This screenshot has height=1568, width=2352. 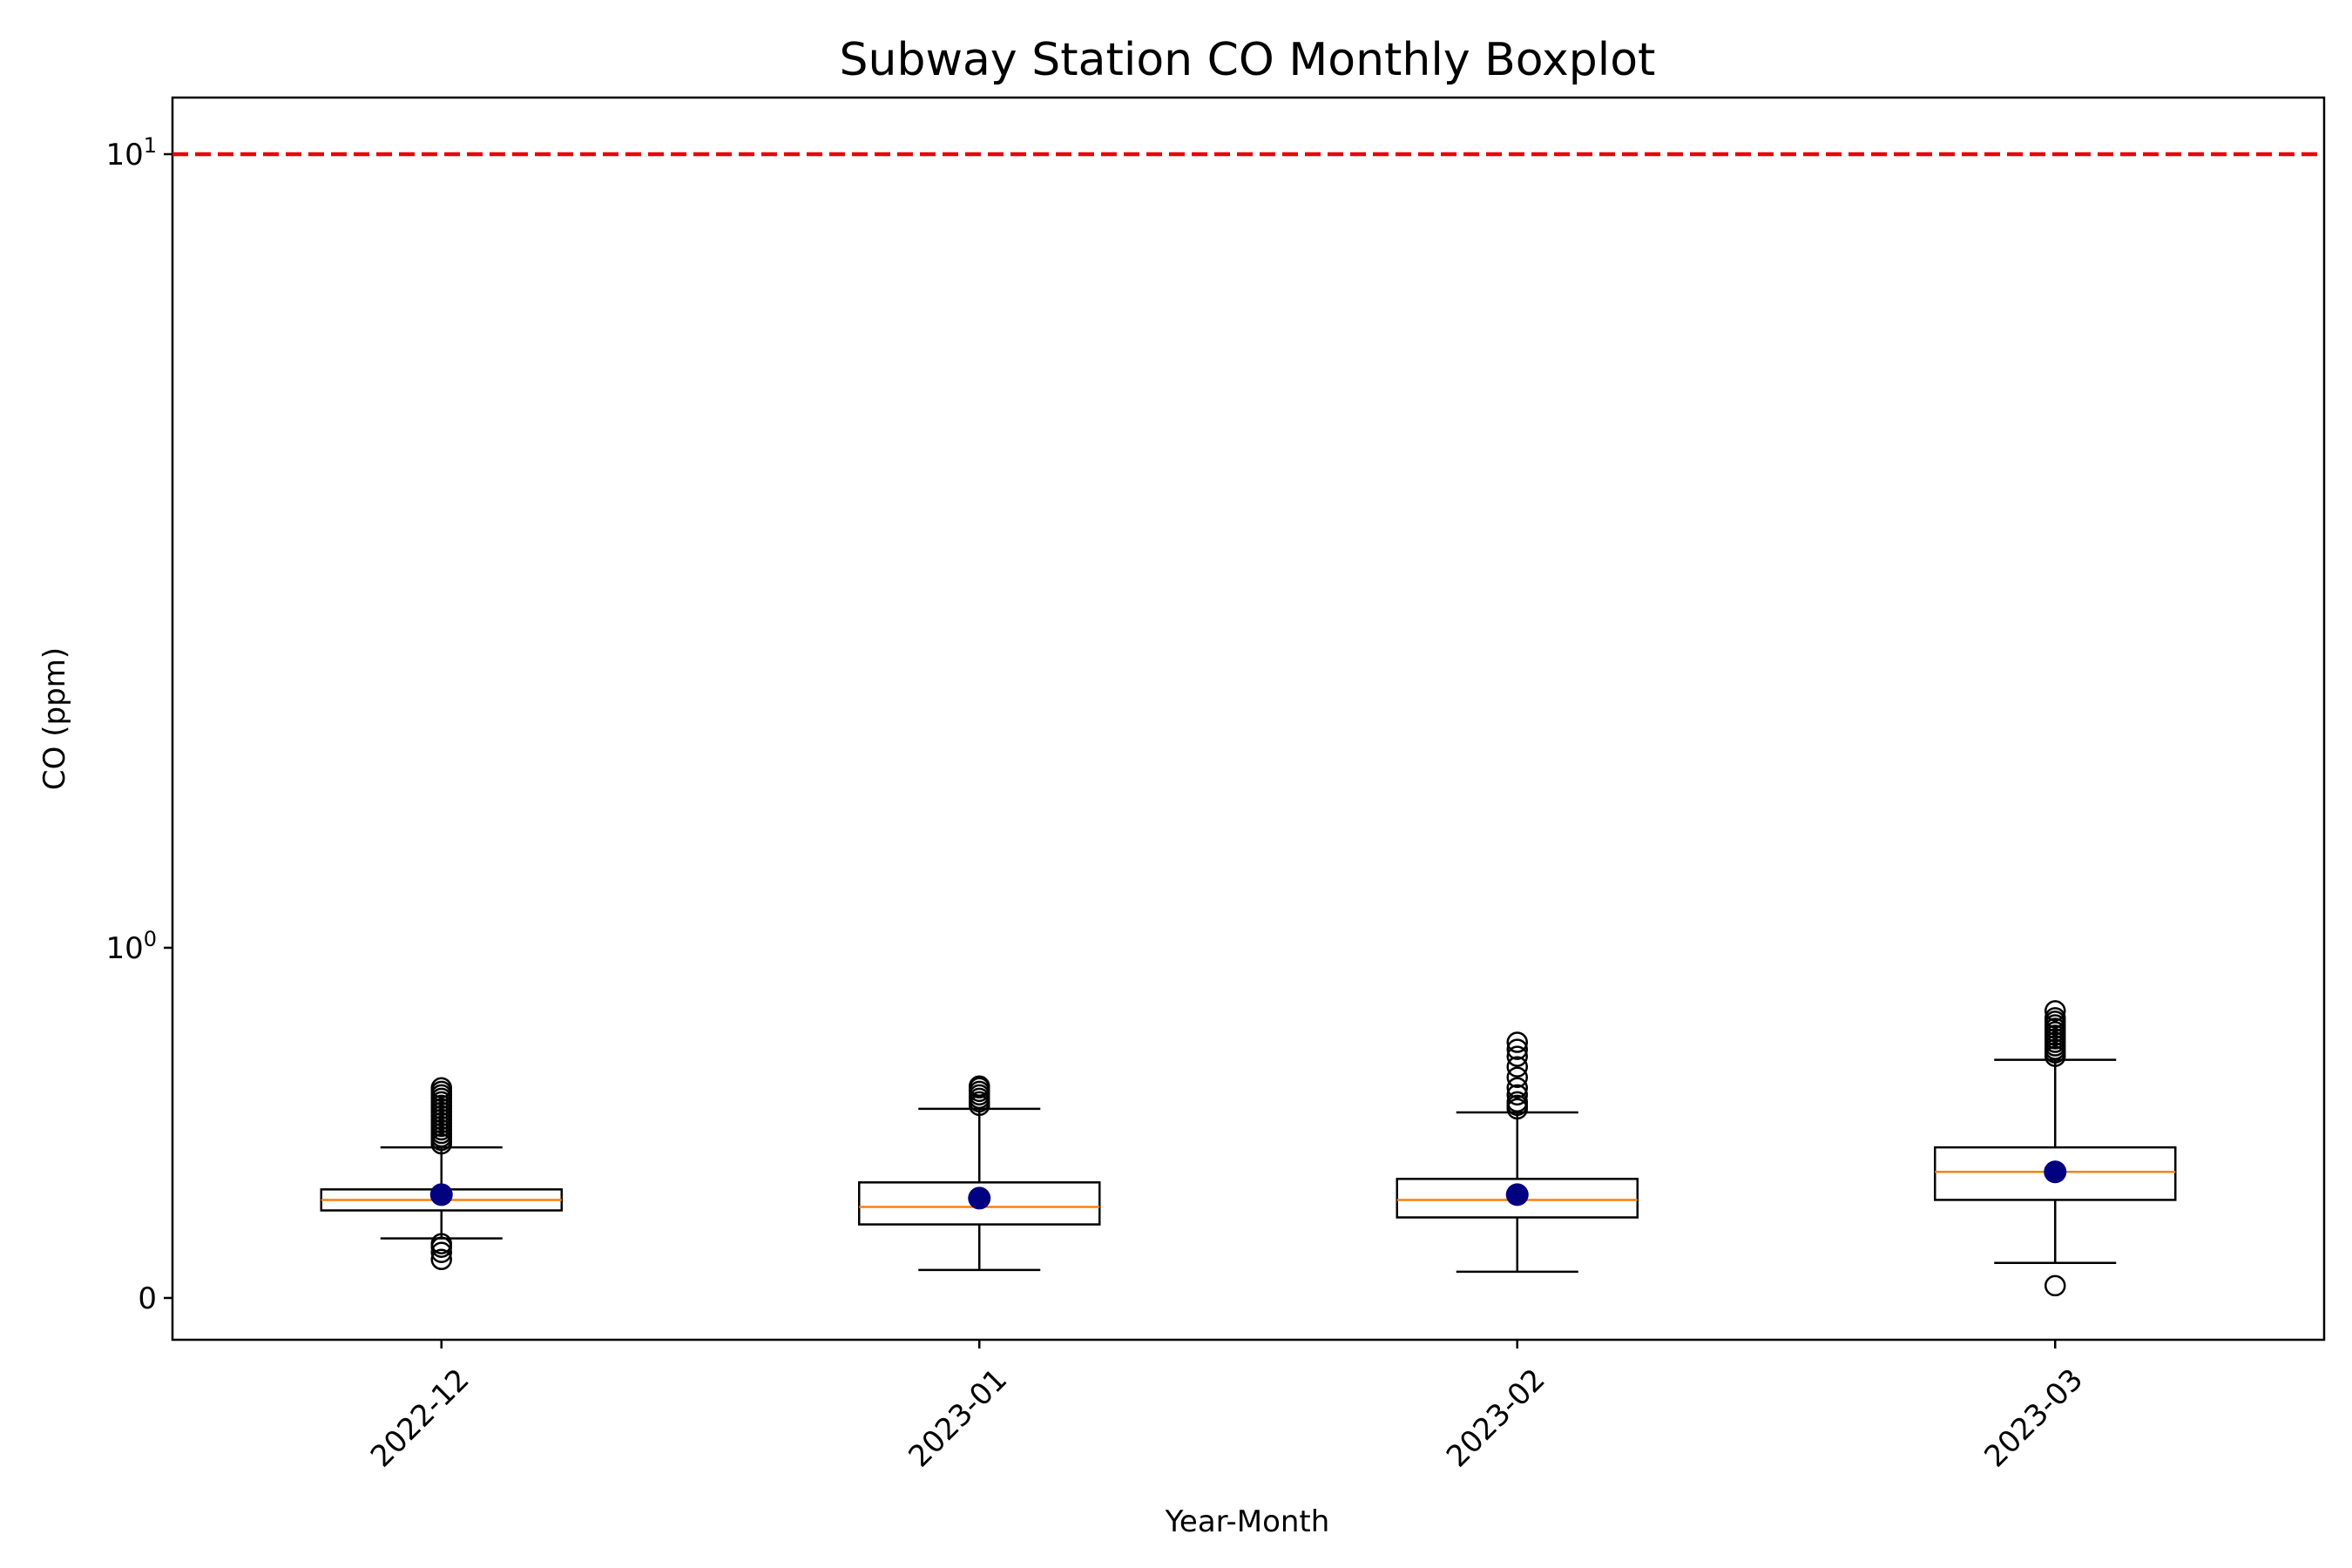 I want to click on chart-title: Subway Station CO Monthly Boxplot, so click(x=1248, y=60).